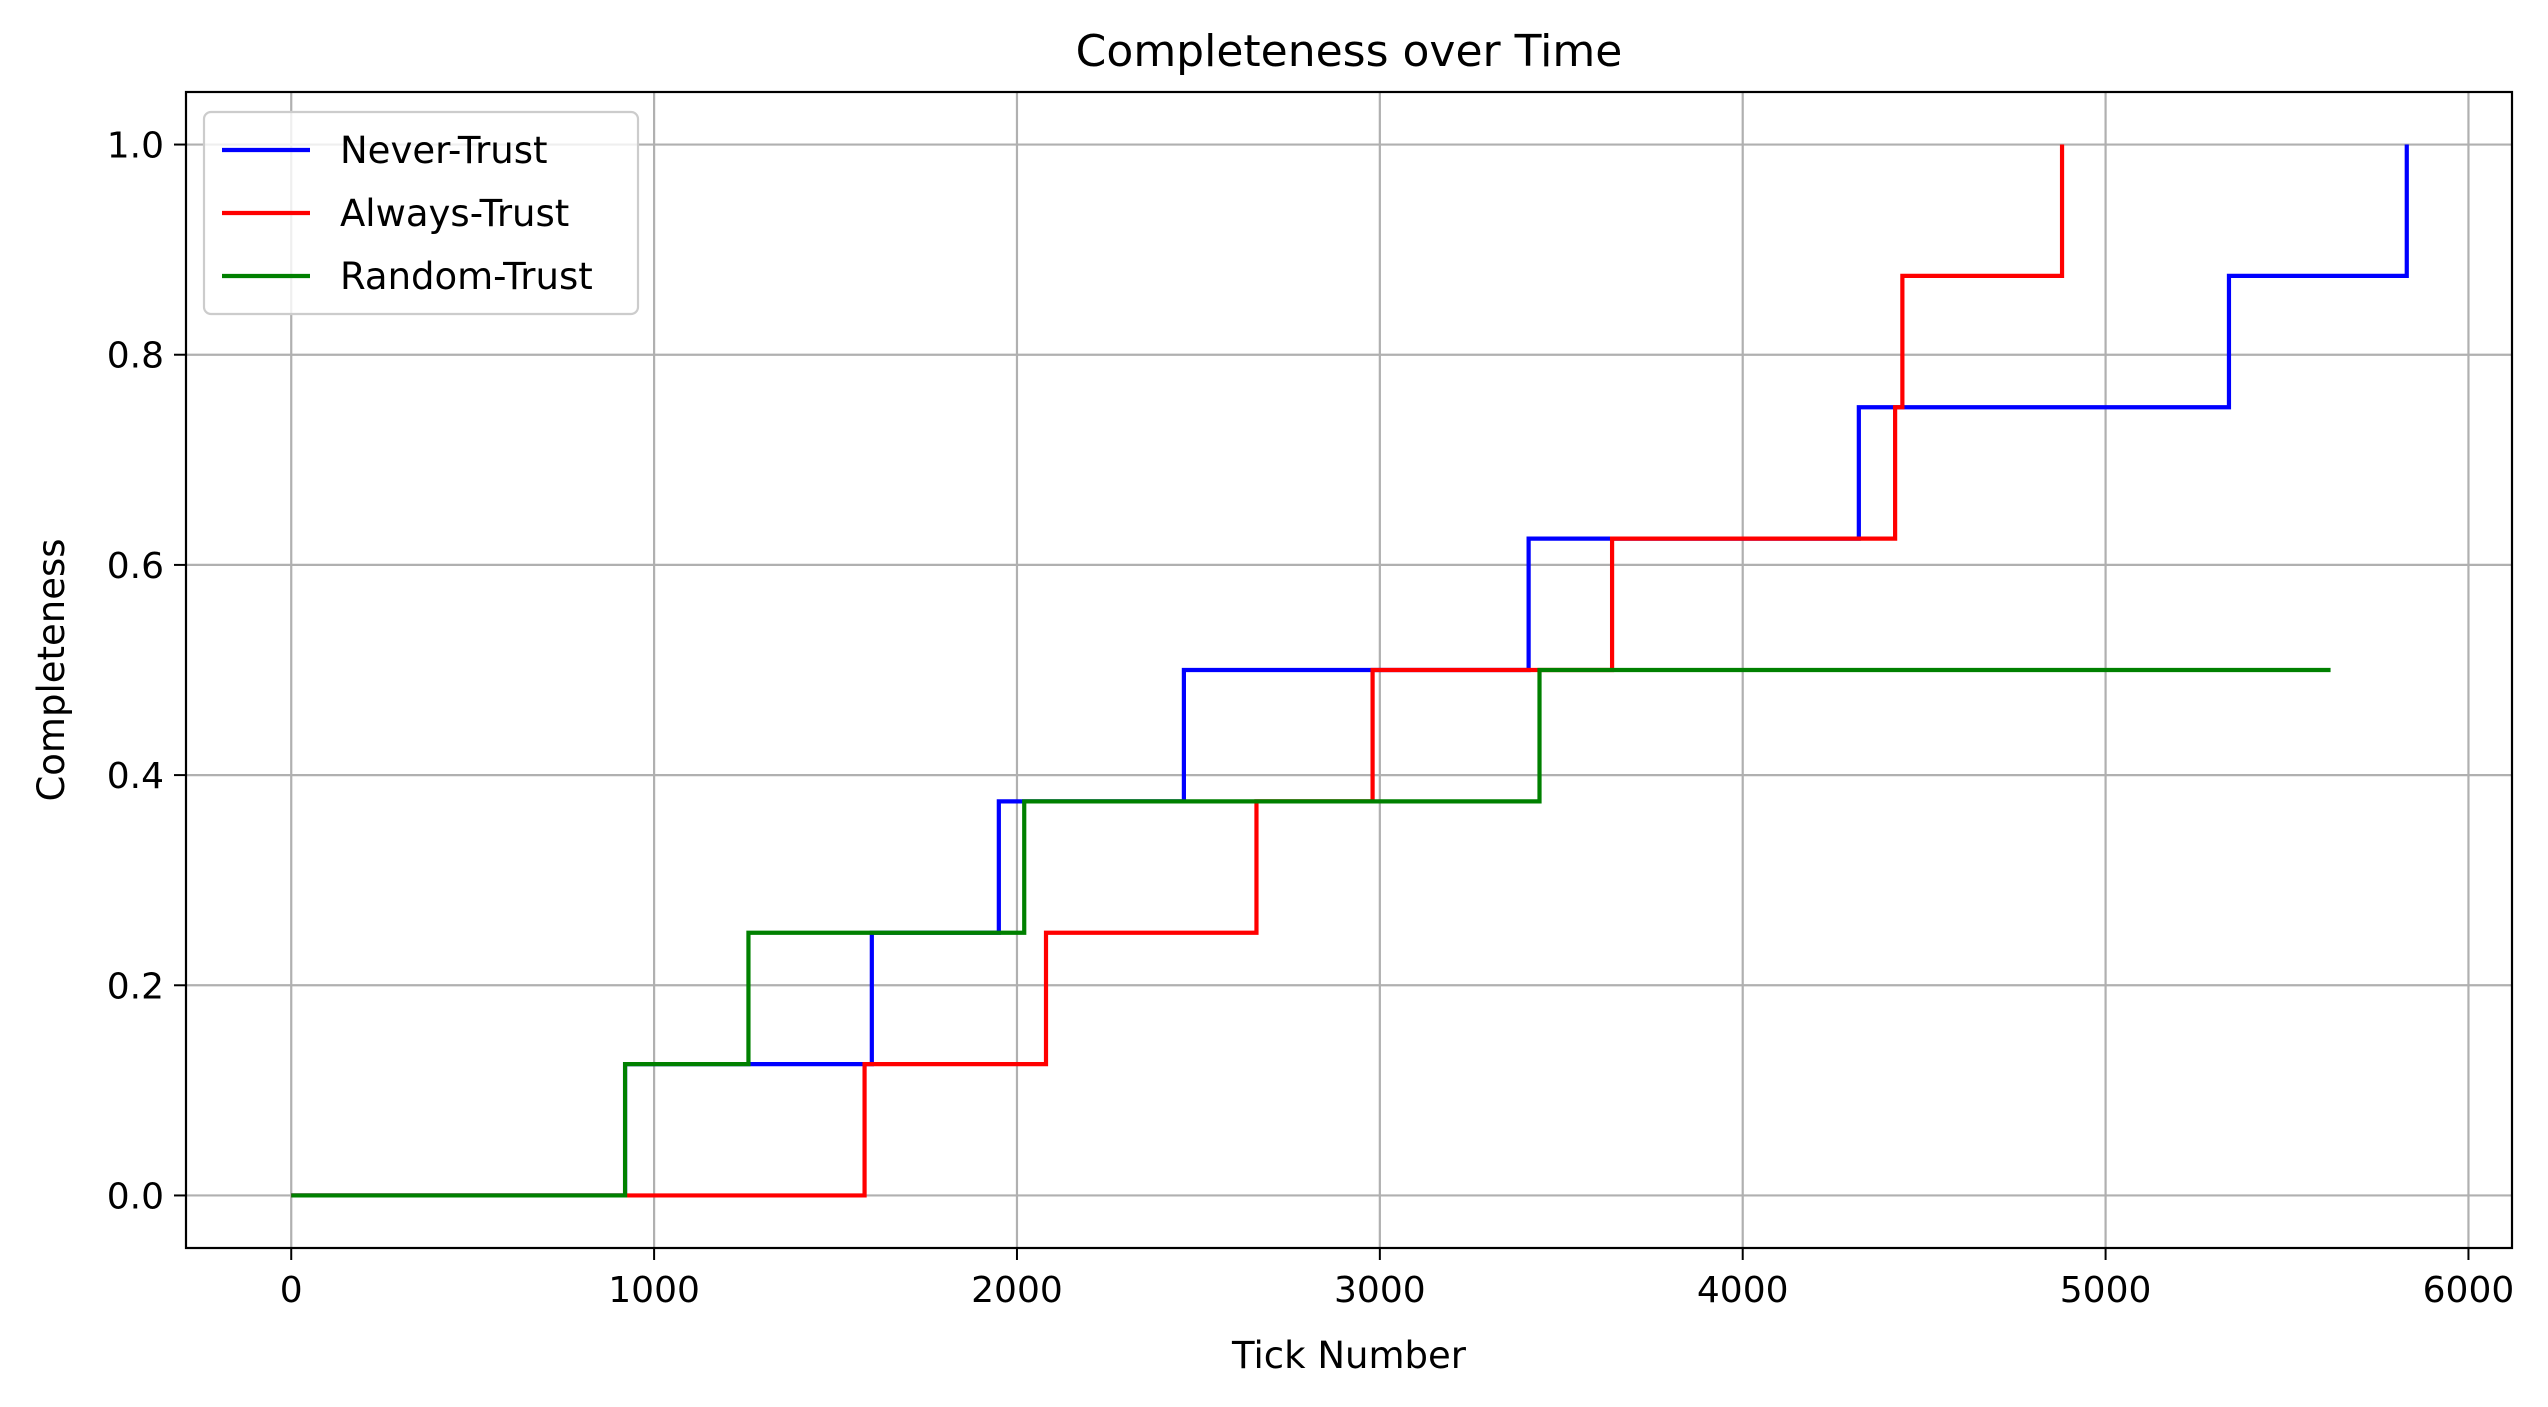 The width and height of the screenshot is (2548, 1407). What do you see at coordinates (1017, 1290) in the screenshot?
I see `x-tick-label: 2000` at bounding box center [1017, 1290].